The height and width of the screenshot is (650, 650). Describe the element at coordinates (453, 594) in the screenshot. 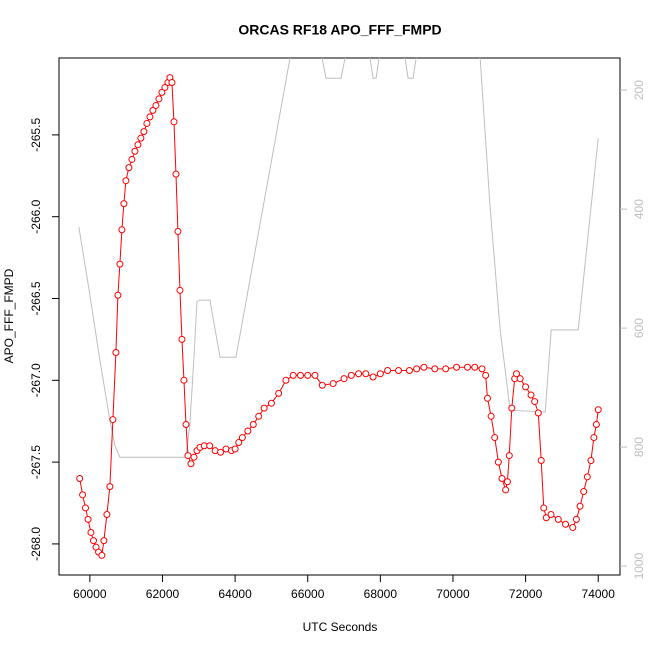

I see `x-tick-label: 70000` at that location.